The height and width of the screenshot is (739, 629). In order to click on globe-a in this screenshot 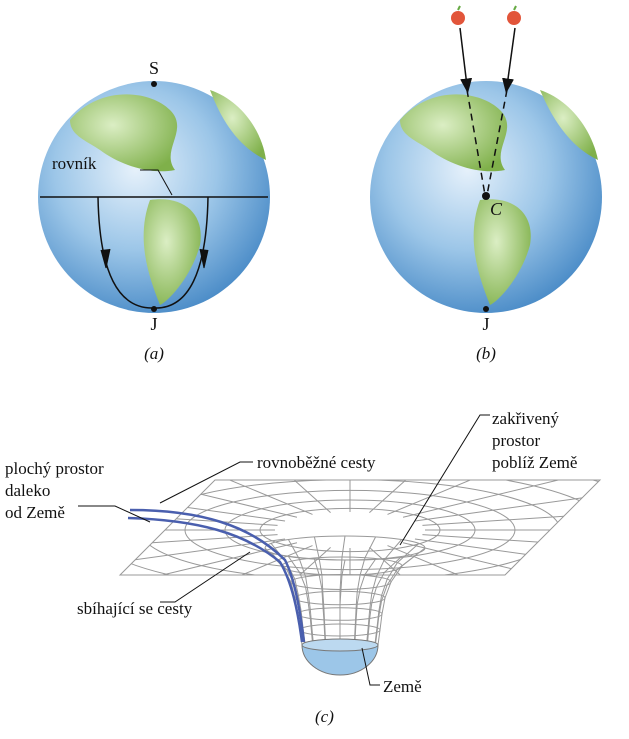, I will do `click(154, 197)`.